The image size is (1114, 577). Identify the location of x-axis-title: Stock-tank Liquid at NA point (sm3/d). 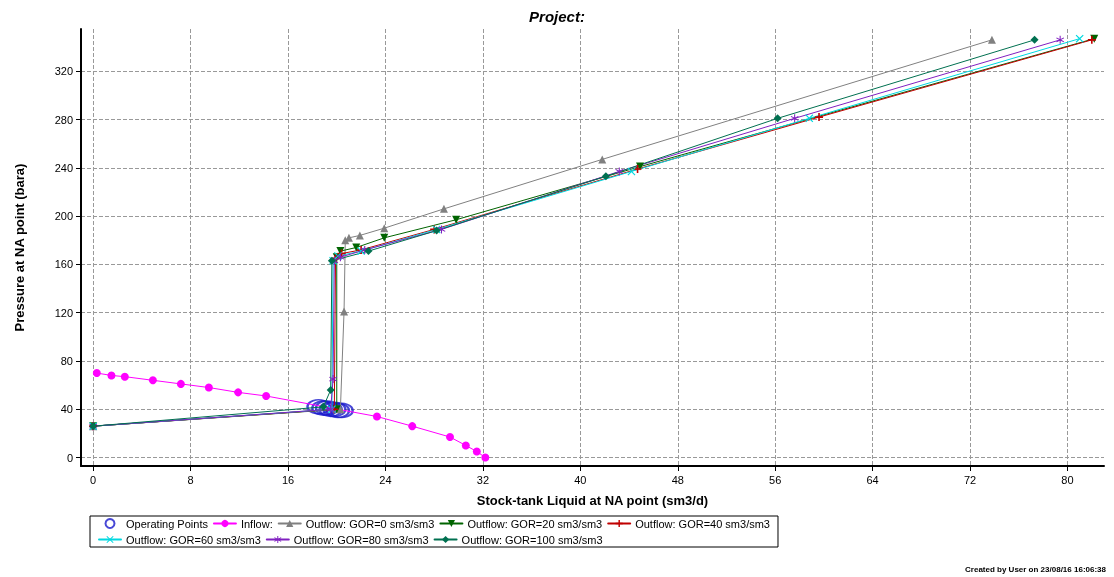
(592, 500).